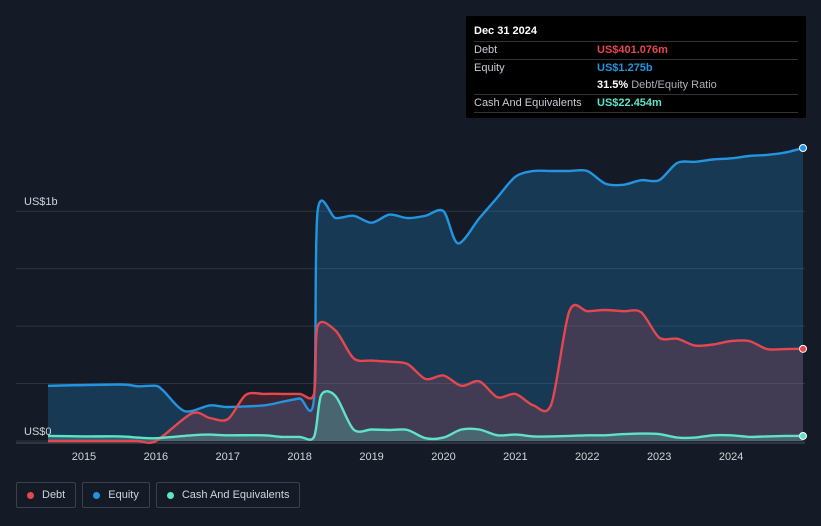  Describe the element at coordinates (528, 103) in the screenshot. I see `tooltip-cash-label: Cash And Equivalents` at that location.